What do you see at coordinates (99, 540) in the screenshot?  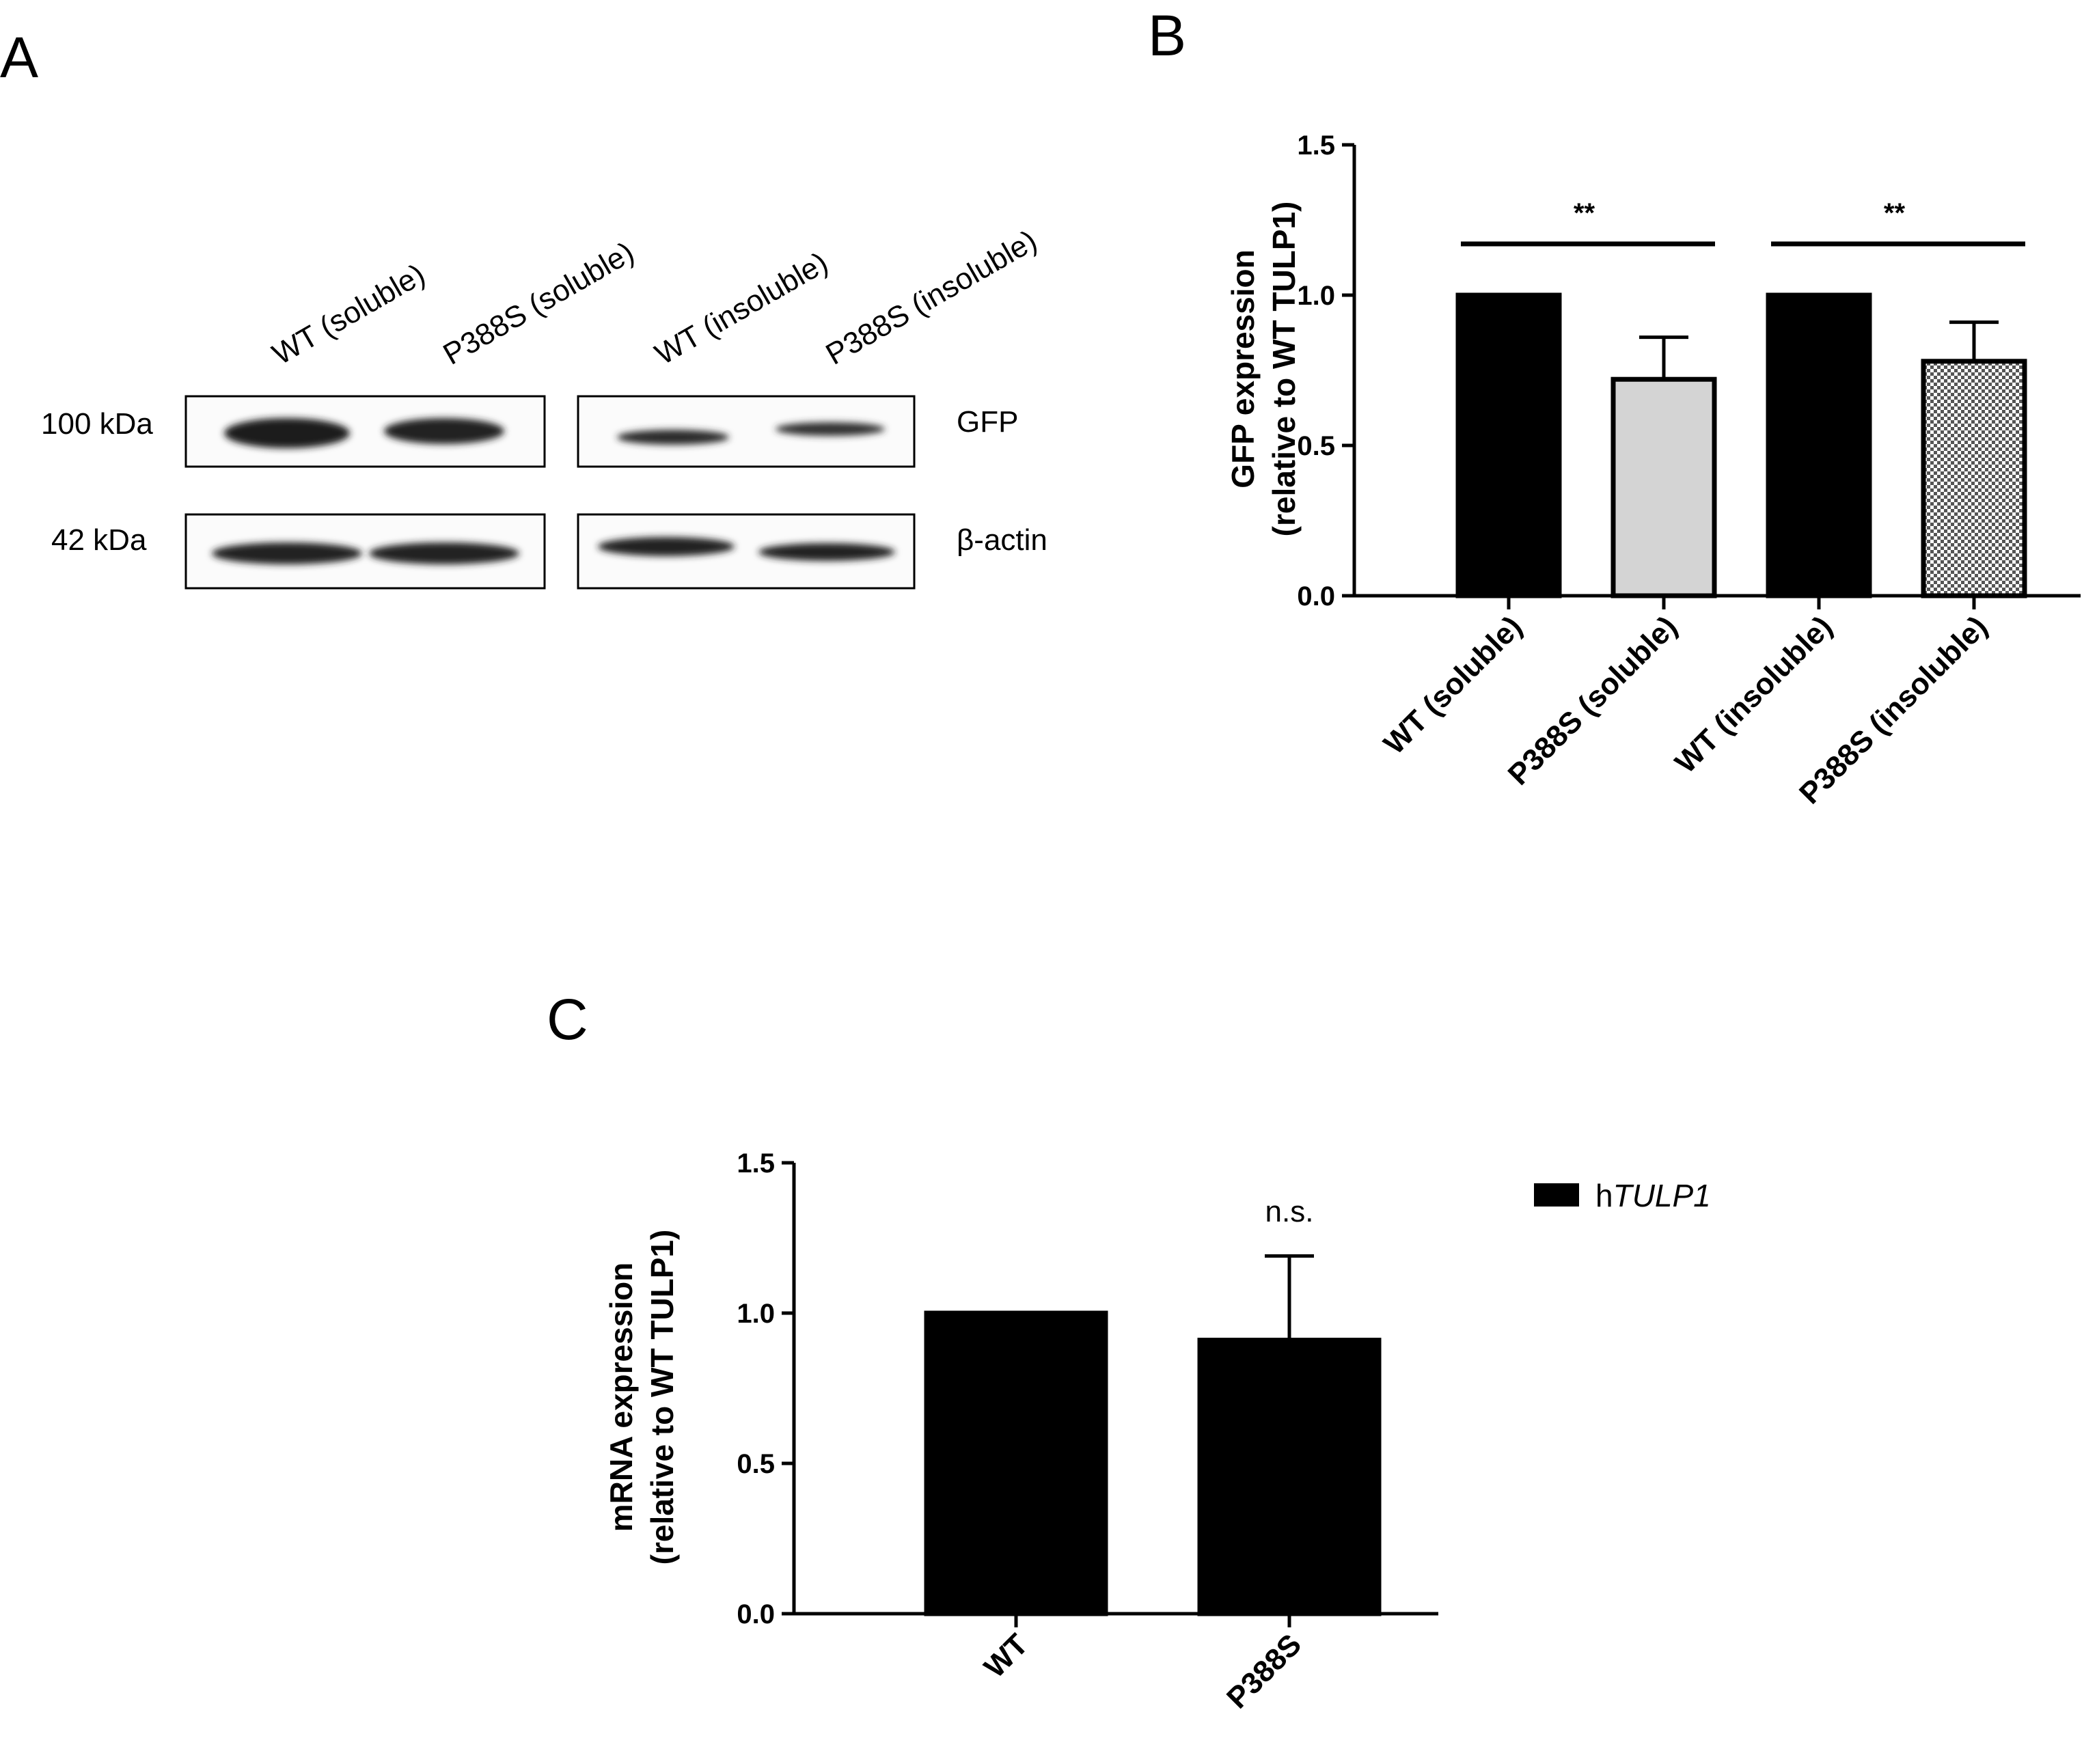 I see `marker-label-actin: 42 kDa` at bounding box center [99, 540].